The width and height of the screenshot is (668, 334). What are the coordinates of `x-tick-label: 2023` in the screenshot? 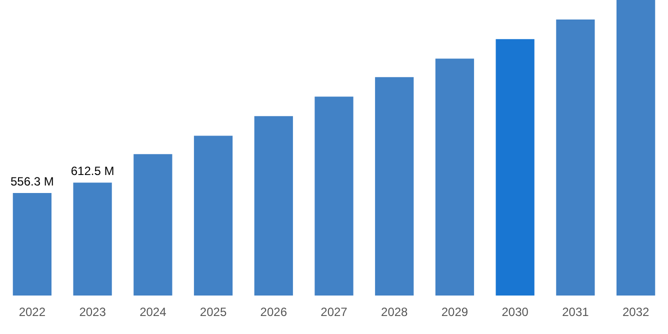 It's located at (92, 312).